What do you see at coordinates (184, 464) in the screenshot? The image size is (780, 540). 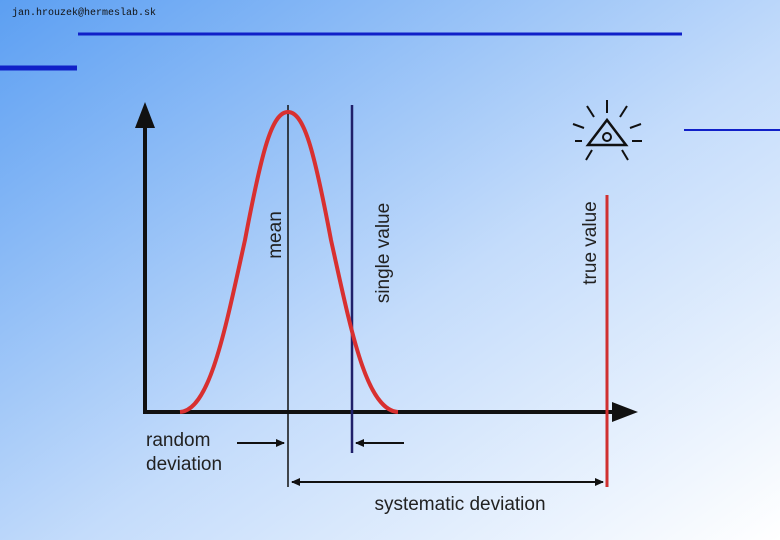 I see `random-deviation-label: deviation` at bounding box center [184, 464].